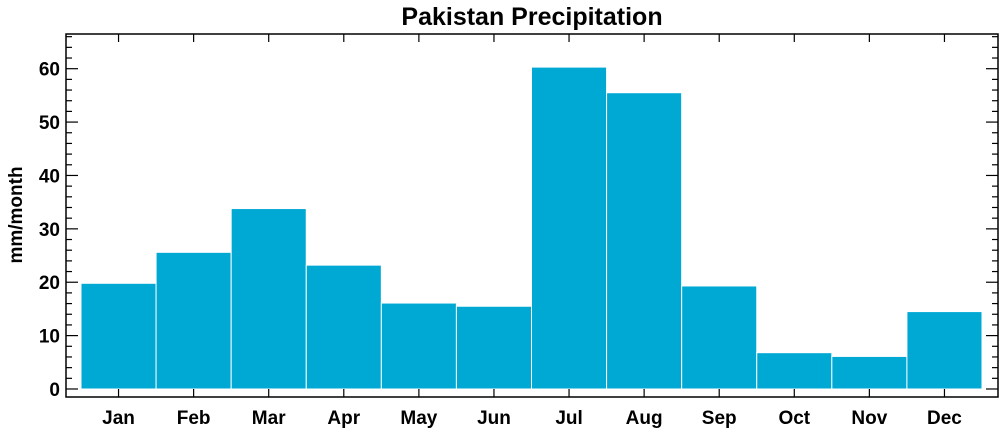 This screenshot has height=432, width=1000. What do you see at coordinates (49, 70) in the screenshot?
I see `y-tick-label: 60` at bounding box center [49, 70].